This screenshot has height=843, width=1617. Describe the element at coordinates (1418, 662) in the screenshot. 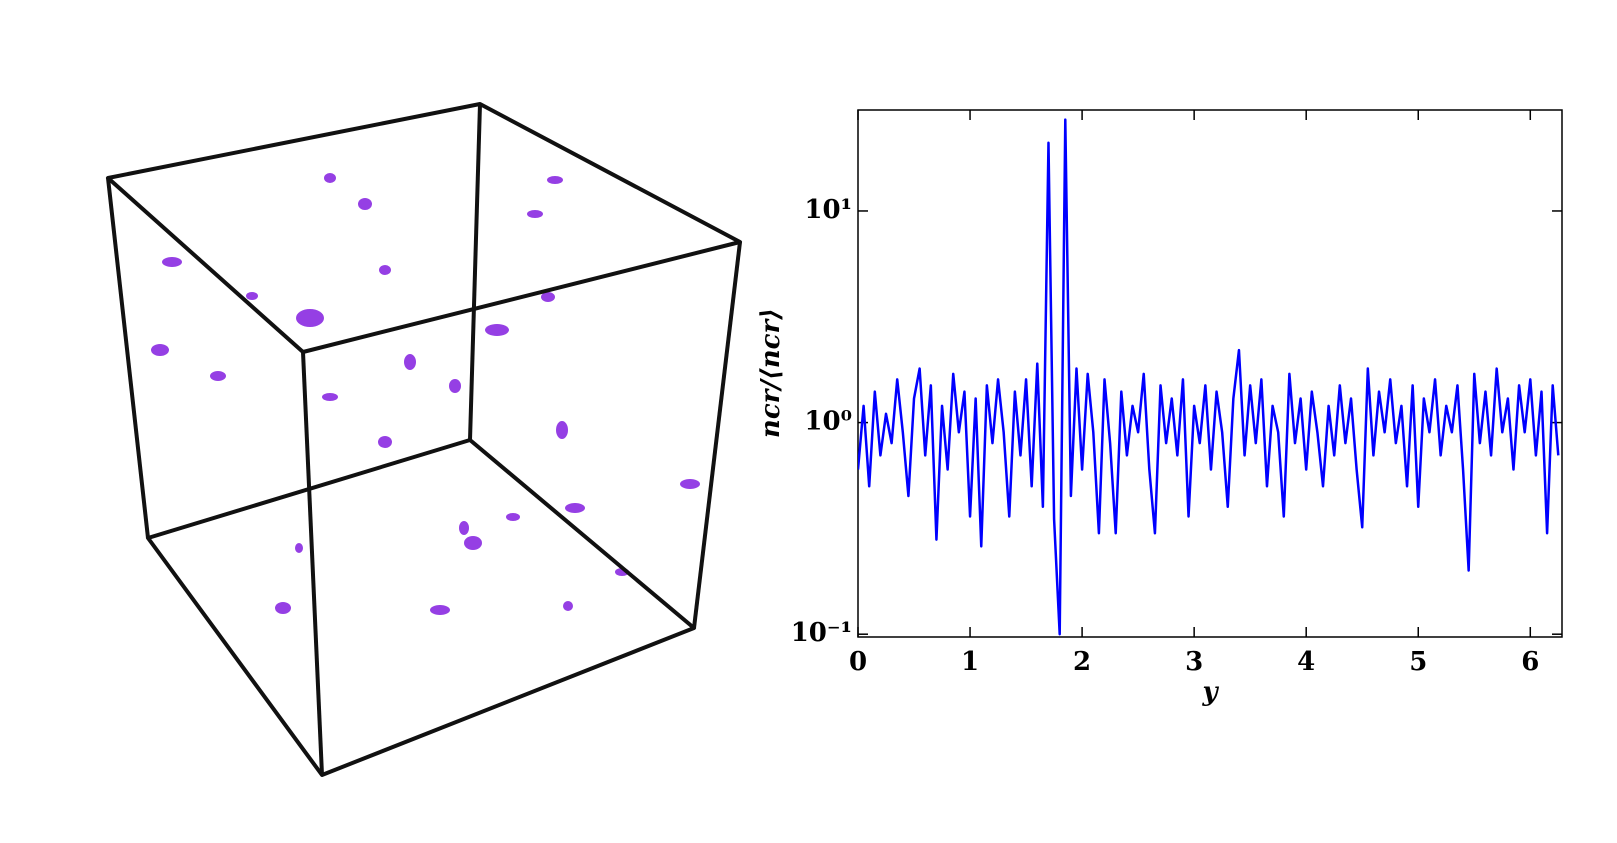

I see `x-tick-label: 5` at that location.